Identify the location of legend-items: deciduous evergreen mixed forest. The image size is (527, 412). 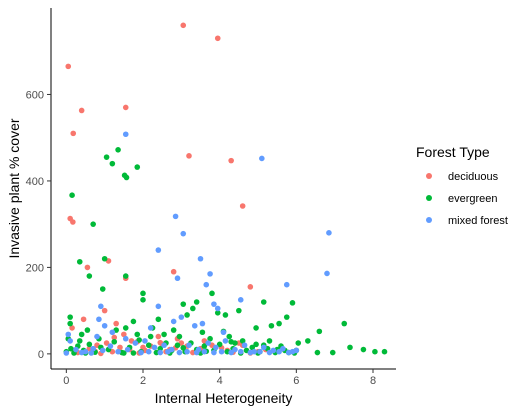
(467, 199).